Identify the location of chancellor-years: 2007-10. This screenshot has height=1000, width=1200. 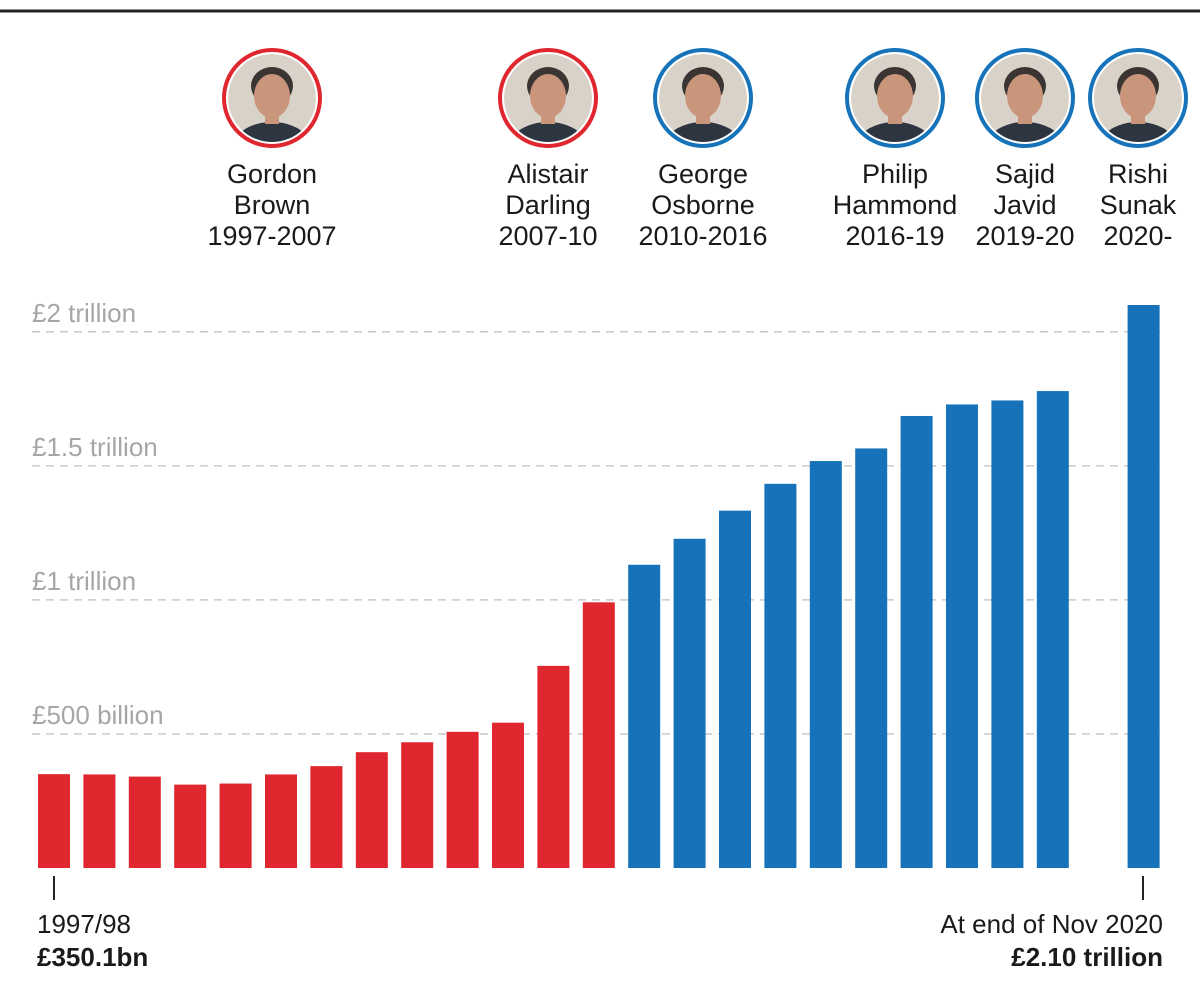
(547, 236).